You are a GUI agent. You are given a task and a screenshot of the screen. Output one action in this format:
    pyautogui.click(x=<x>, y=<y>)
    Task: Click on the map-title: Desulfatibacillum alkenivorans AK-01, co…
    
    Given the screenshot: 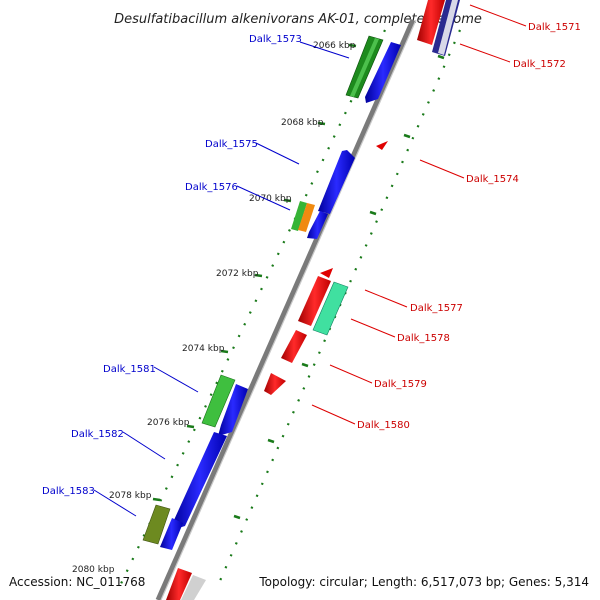 What is the action you would take?
    pyautogui.click(x=298, y=19)
    